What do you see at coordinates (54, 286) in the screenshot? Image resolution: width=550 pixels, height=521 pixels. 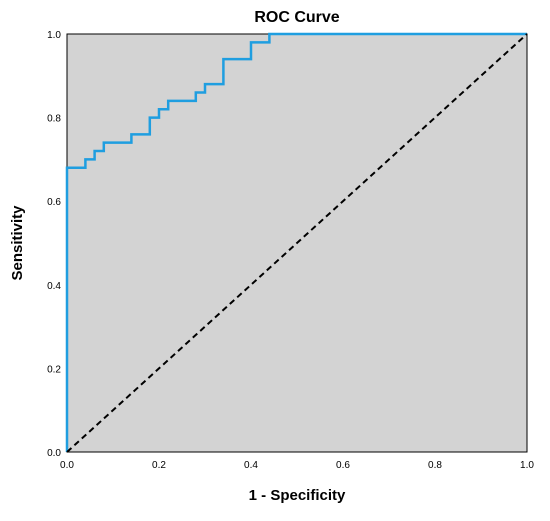 I see `y-tick-label: 0.4` at bounding box center [54, 286].